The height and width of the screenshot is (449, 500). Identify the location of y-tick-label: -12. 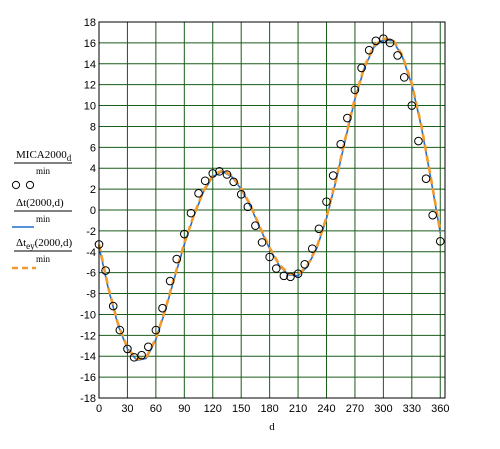
(88, 336).